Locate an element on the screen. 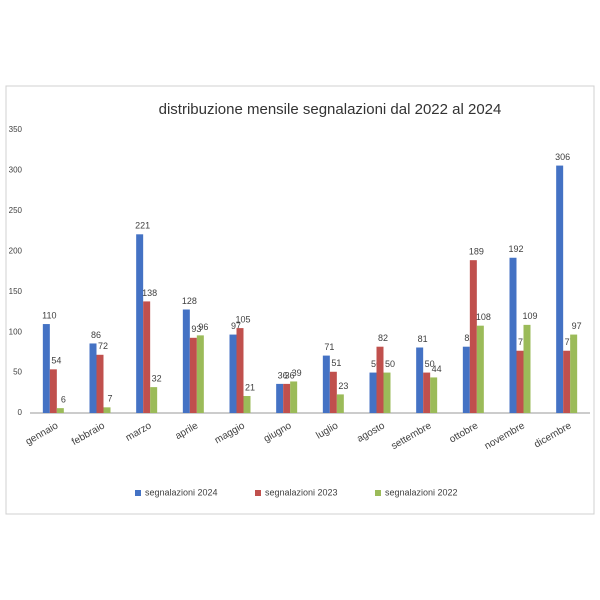 The image size is (600, 600). value-label: 108 is located at coordinates (483, 317).